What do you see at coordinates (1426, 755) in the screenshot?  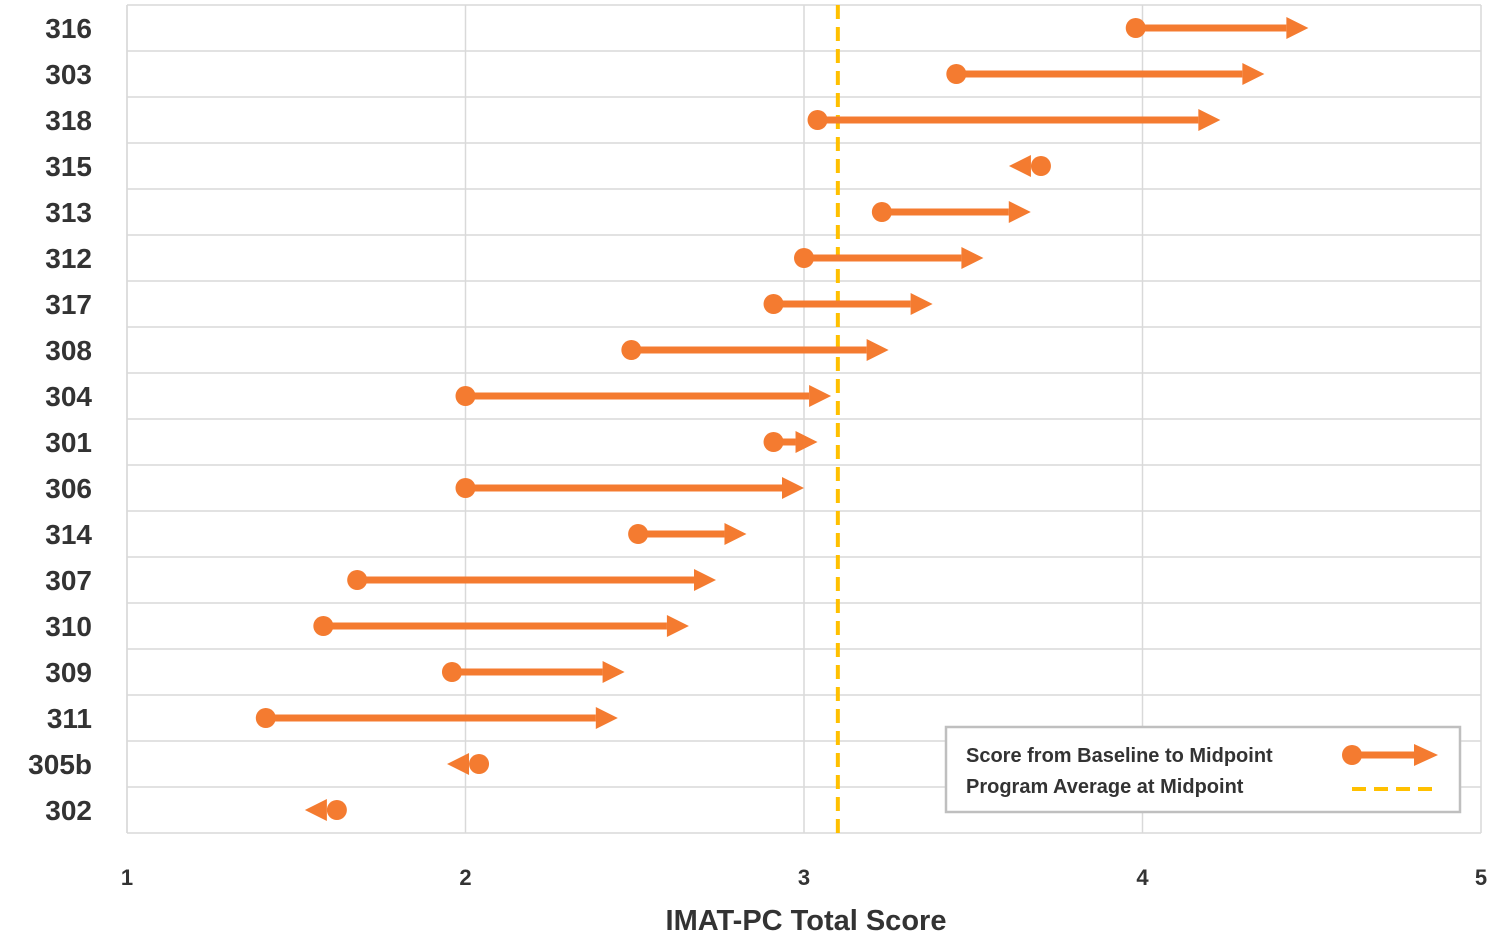 I see `legend-arrowhead` at bounding box center [1426, 755].